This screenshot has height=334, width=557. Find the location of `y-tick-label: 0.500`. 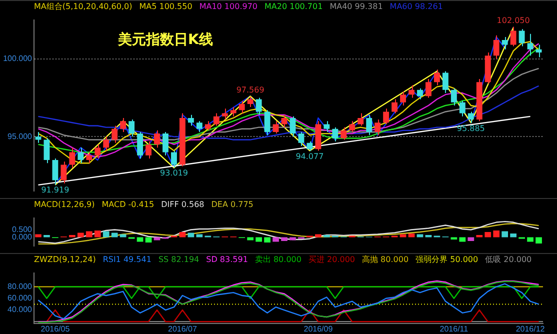

y-tick-label: 0.500 is located at coordinates (22, 229).